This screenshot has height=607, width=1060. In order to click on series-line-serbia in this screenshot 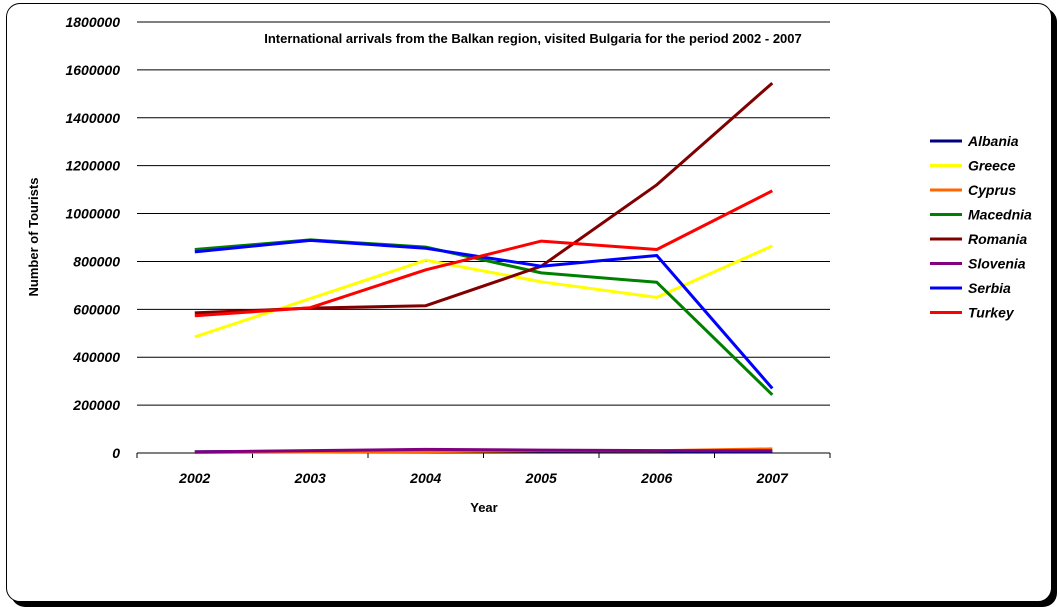, I will do `click(484, 314)`.